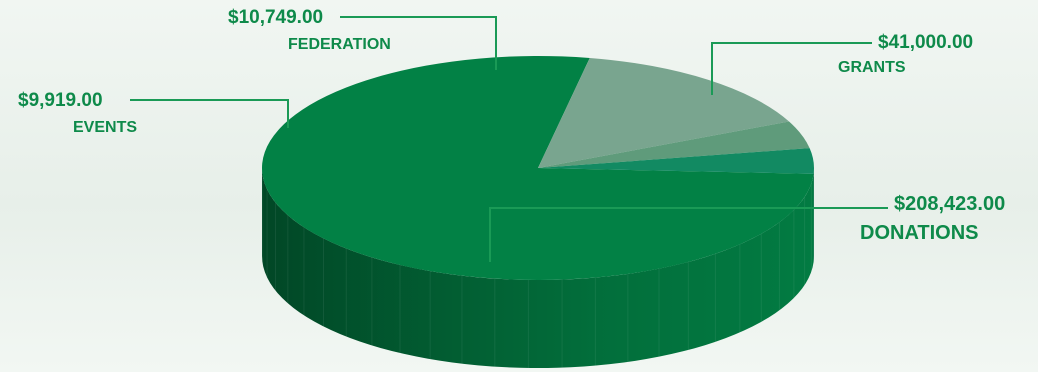  I want to click on pie-slice-grants, so click(664, 112).